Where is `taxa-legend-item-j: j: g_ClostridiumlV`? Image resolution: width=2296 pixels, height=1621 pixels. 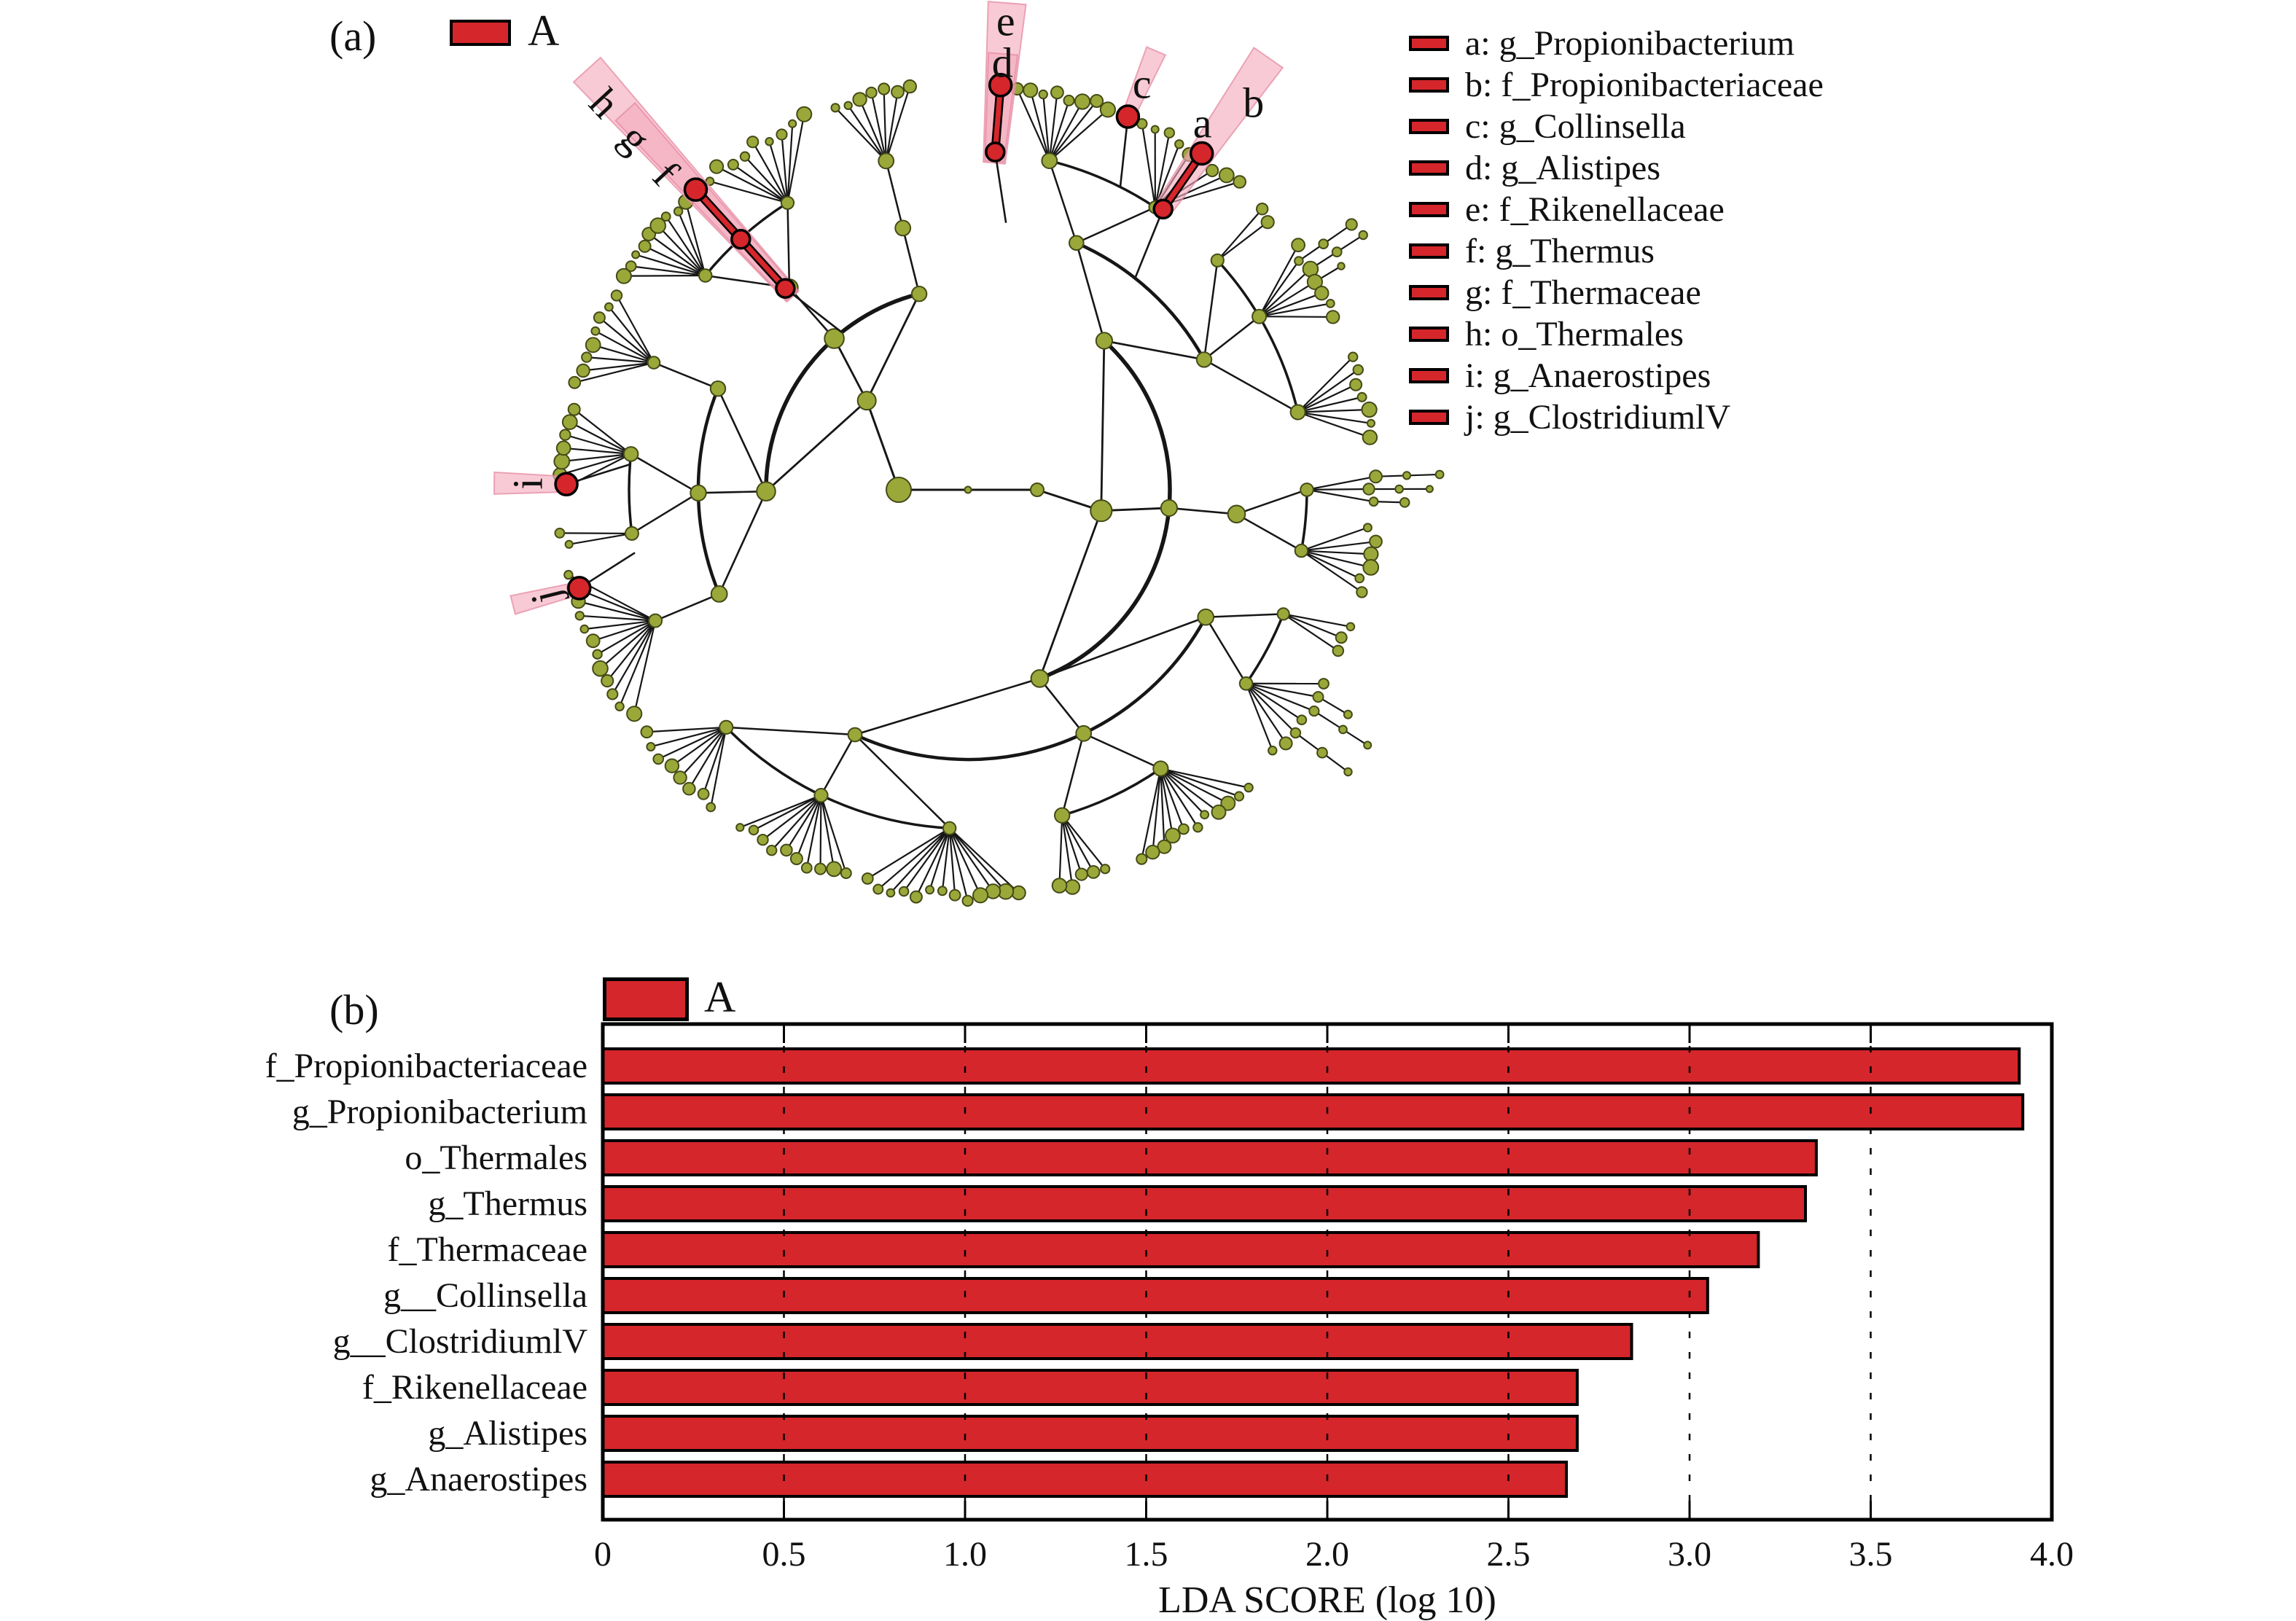
taxa-legend-item-j: j: g_ClostridiumlV is located at coordinates (1617, 417).